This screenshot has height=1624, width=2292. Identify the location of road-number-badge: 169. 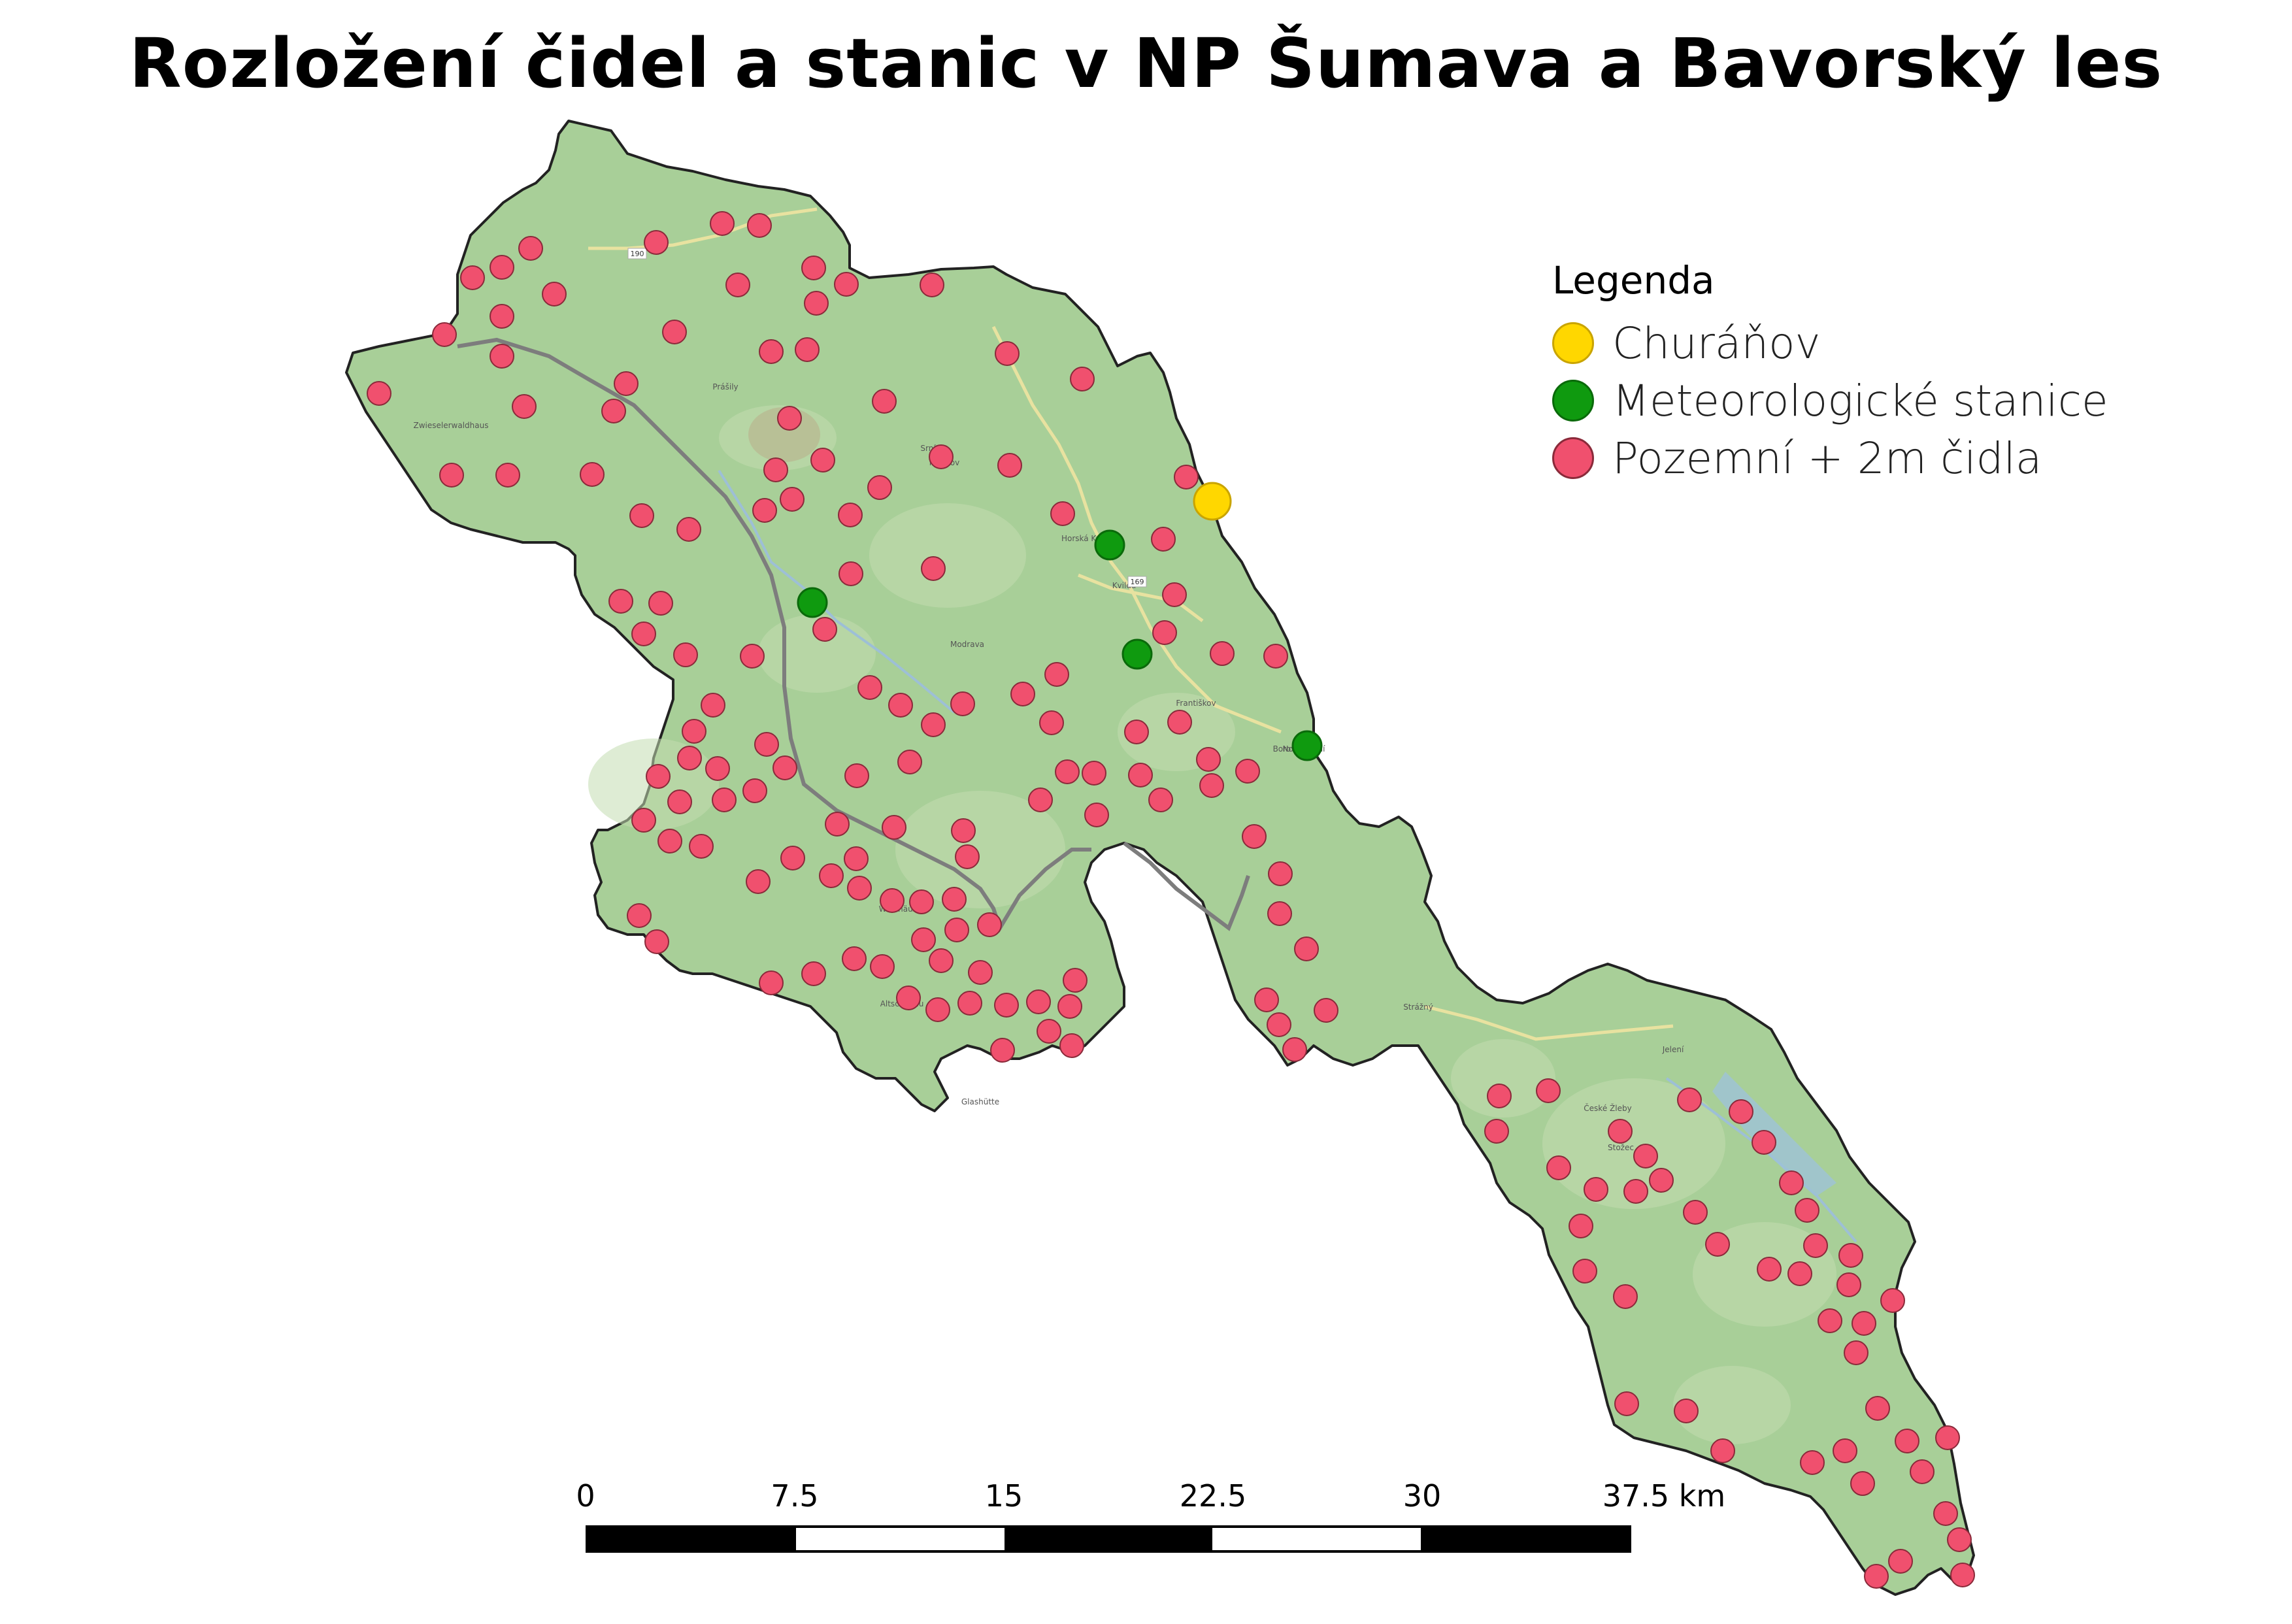
(1137, 582).